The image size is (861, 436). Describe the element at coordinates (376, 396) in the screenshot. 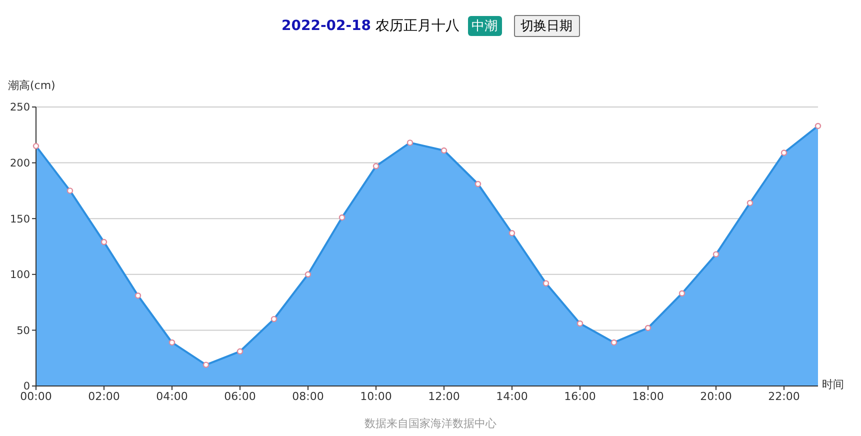

I see `x-tick-label: 10:00` at that location.